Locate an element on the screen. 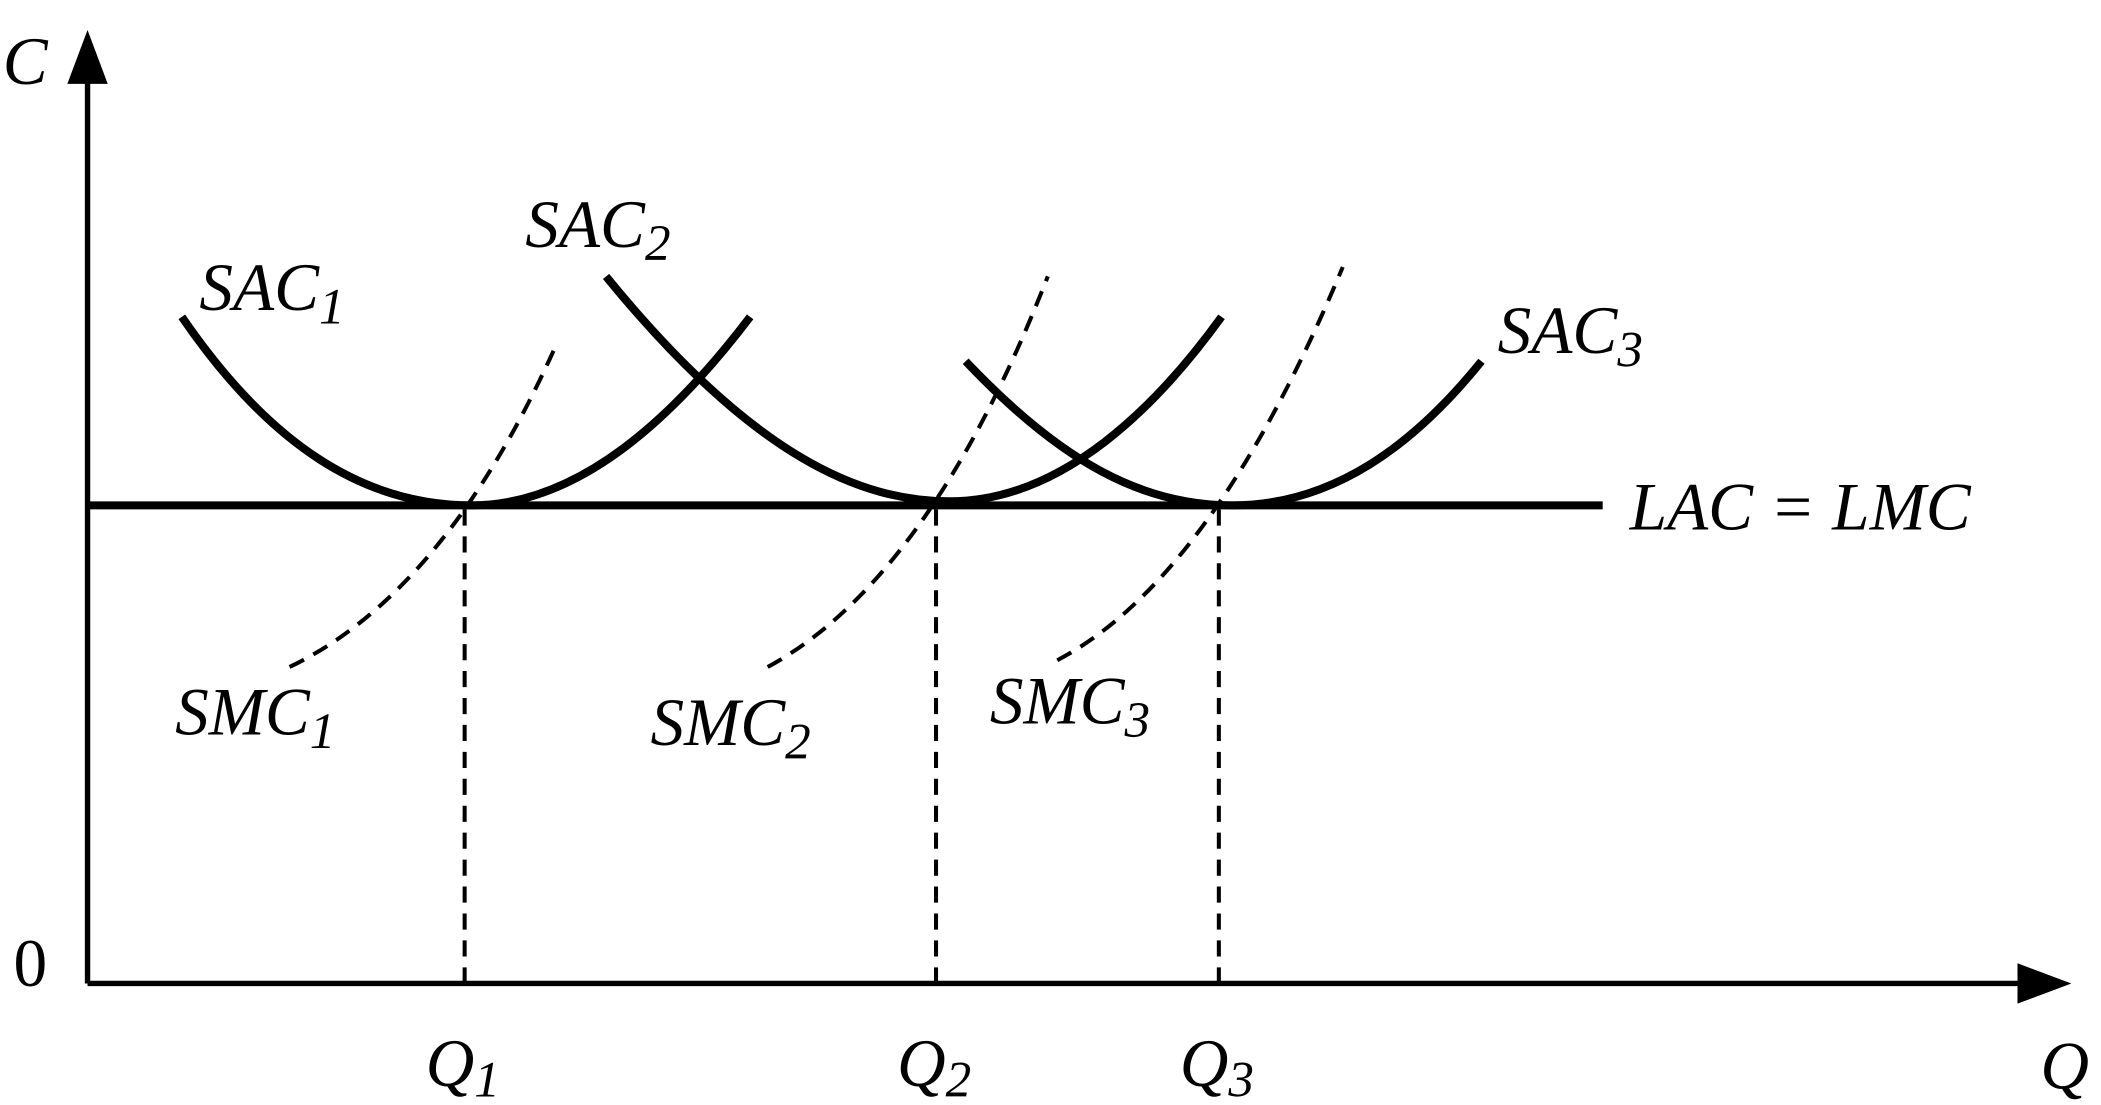 This screenshot has width=2101, height=1105. quantity-label: Q1 is located at coordinates (463, 1065).